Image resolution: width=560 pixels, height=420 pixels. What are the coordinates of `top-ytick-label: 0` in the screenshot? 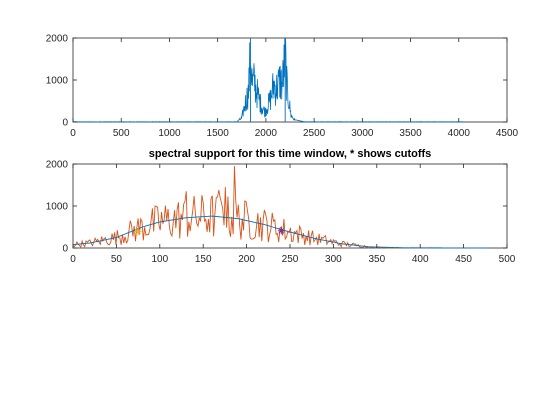 It's located at (65, 123).